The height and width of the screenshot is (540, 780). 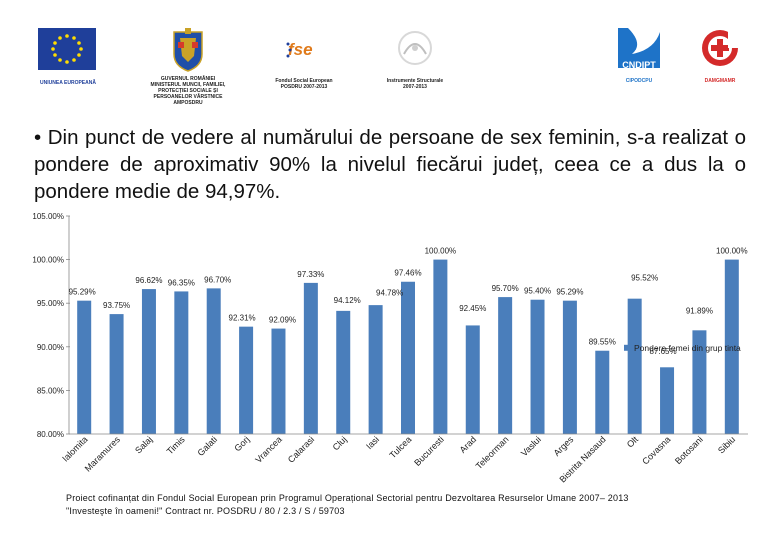 I want to click on data-label: 93.75%, so click(x=116, y=305).